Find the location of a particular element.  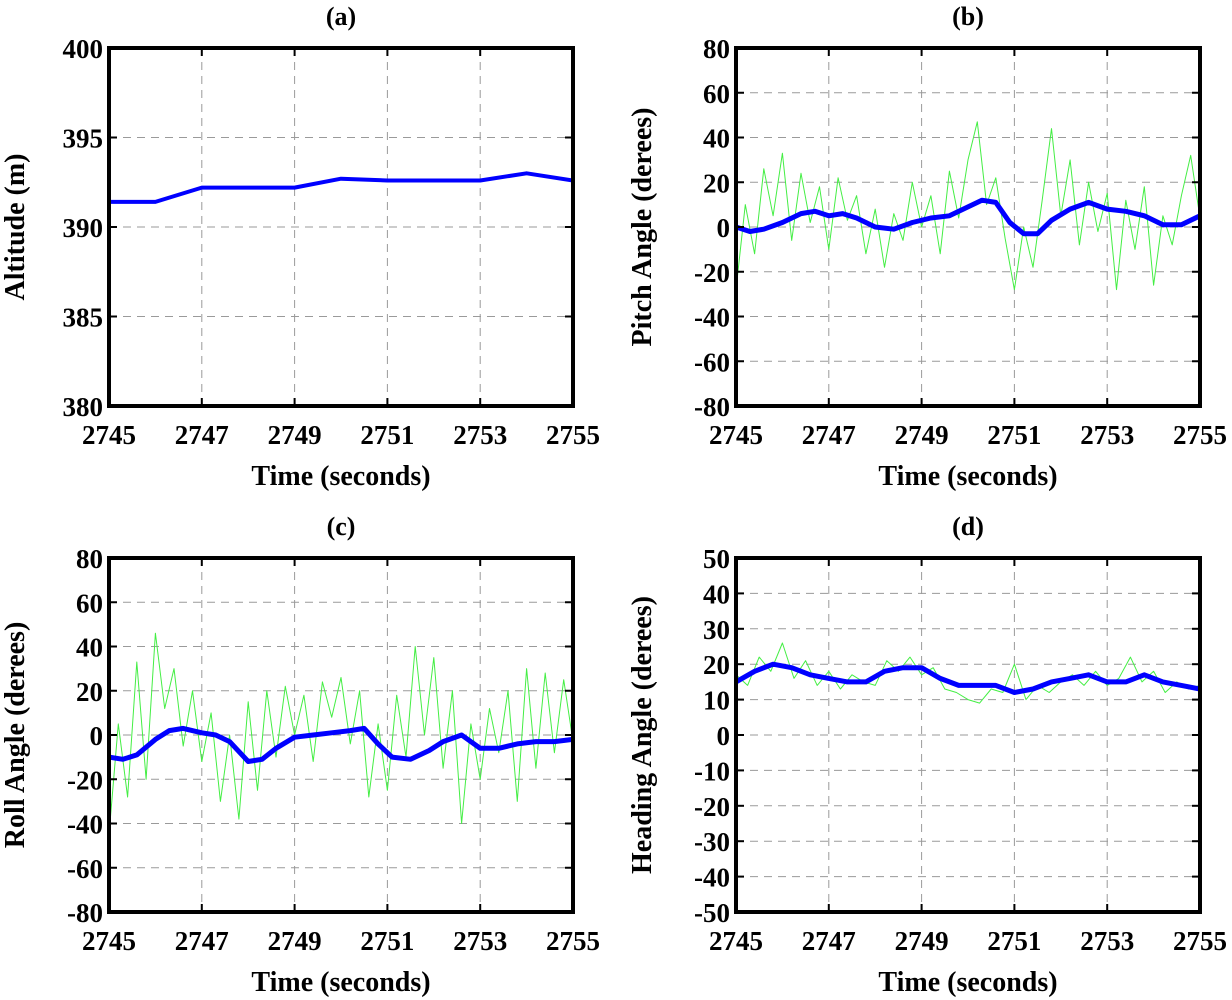

y-axis-label: Altitude (m) is located at coordinates (15, 227).